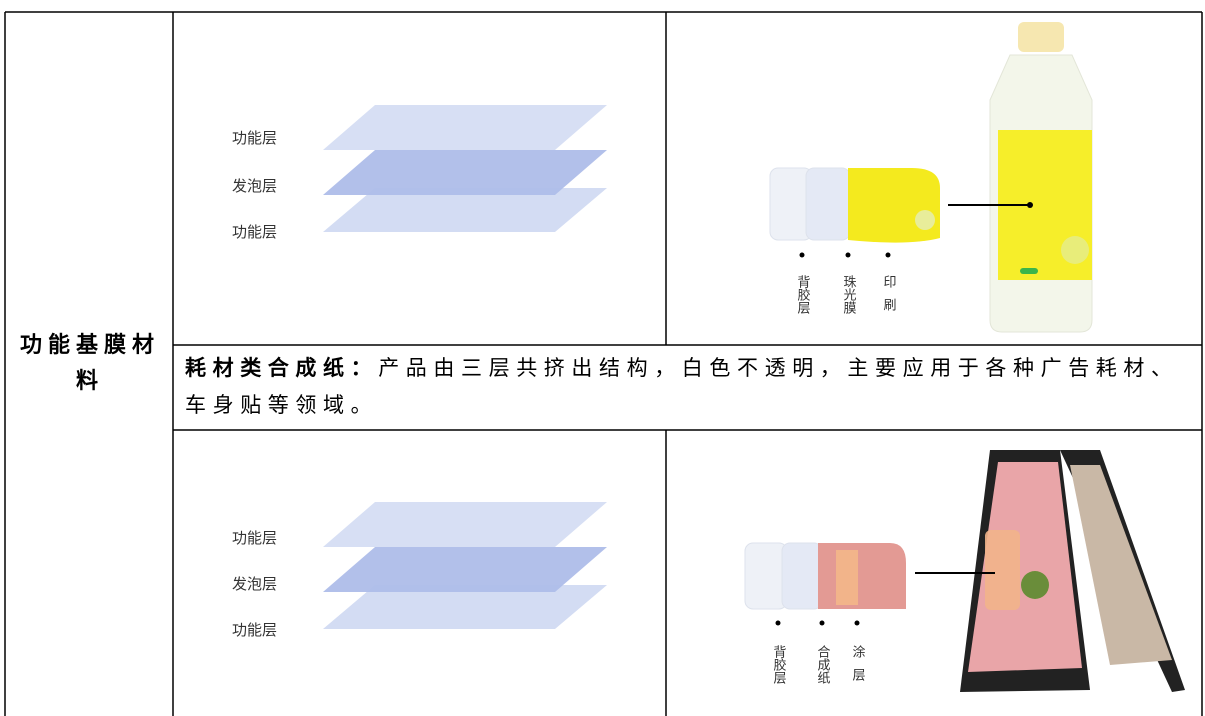 The image size is (1205, 716). Describe the element at coordinates (682, 386) in the screenshot. I see `description-text: 产品由三层共挤出结构，白色不透明，主要应用于各种广告耗材、车身贴等领域。` at that location.